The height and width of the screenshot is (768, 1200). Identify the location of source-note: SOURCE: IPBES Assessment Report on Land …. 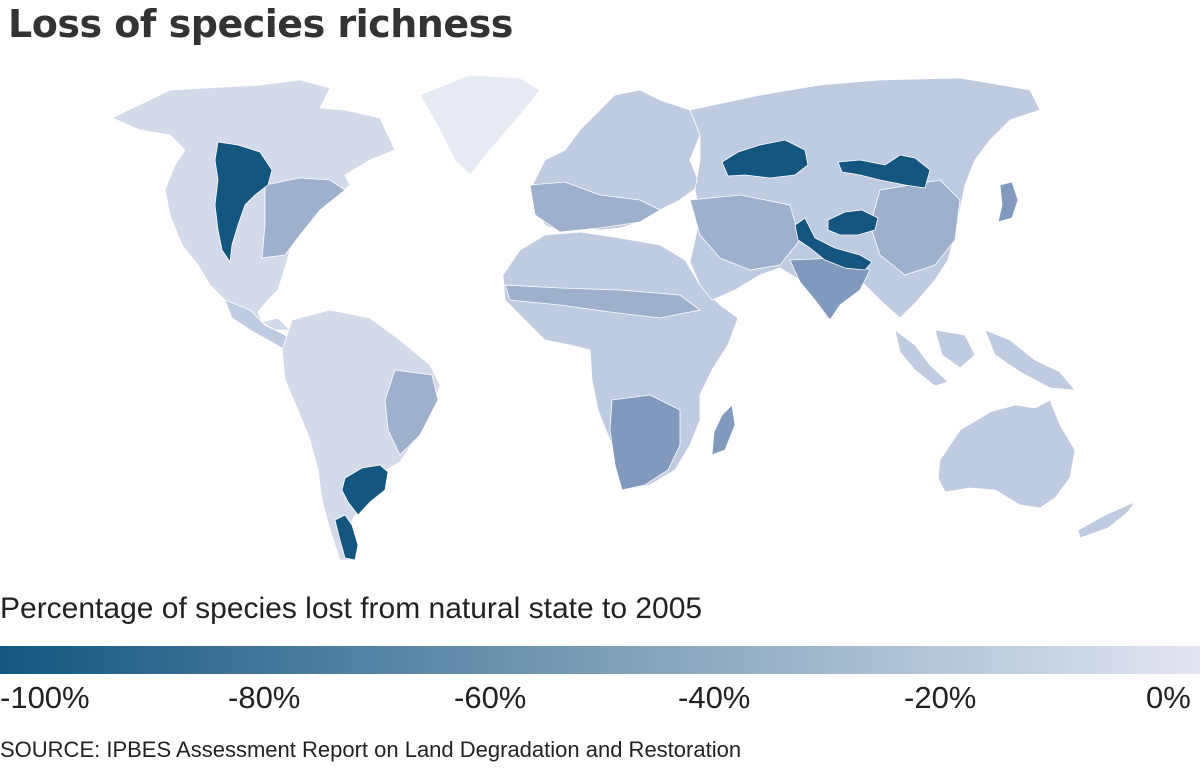
(371, 749).